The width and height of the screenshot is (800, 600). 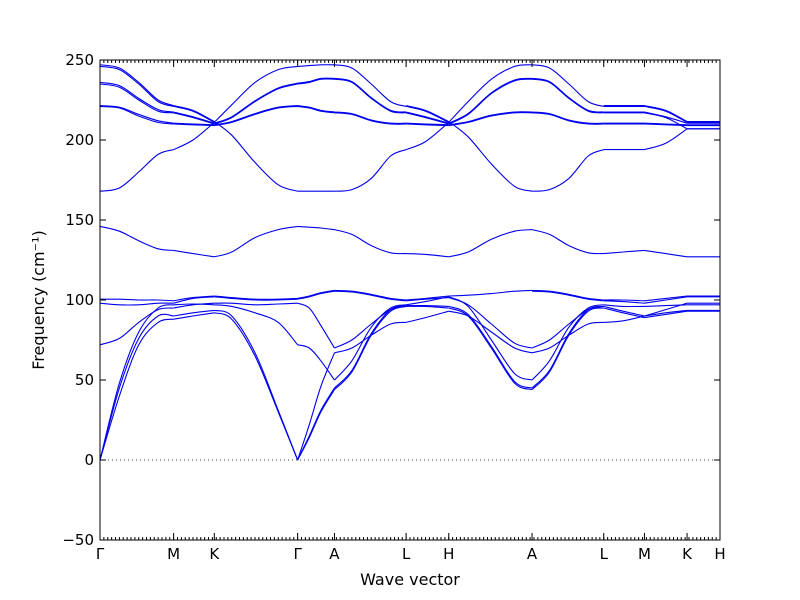 What do you see at coordinates (79, 220) in the screenshot?
I see `y-tick-label: 150` at bounding box center [79, 220].